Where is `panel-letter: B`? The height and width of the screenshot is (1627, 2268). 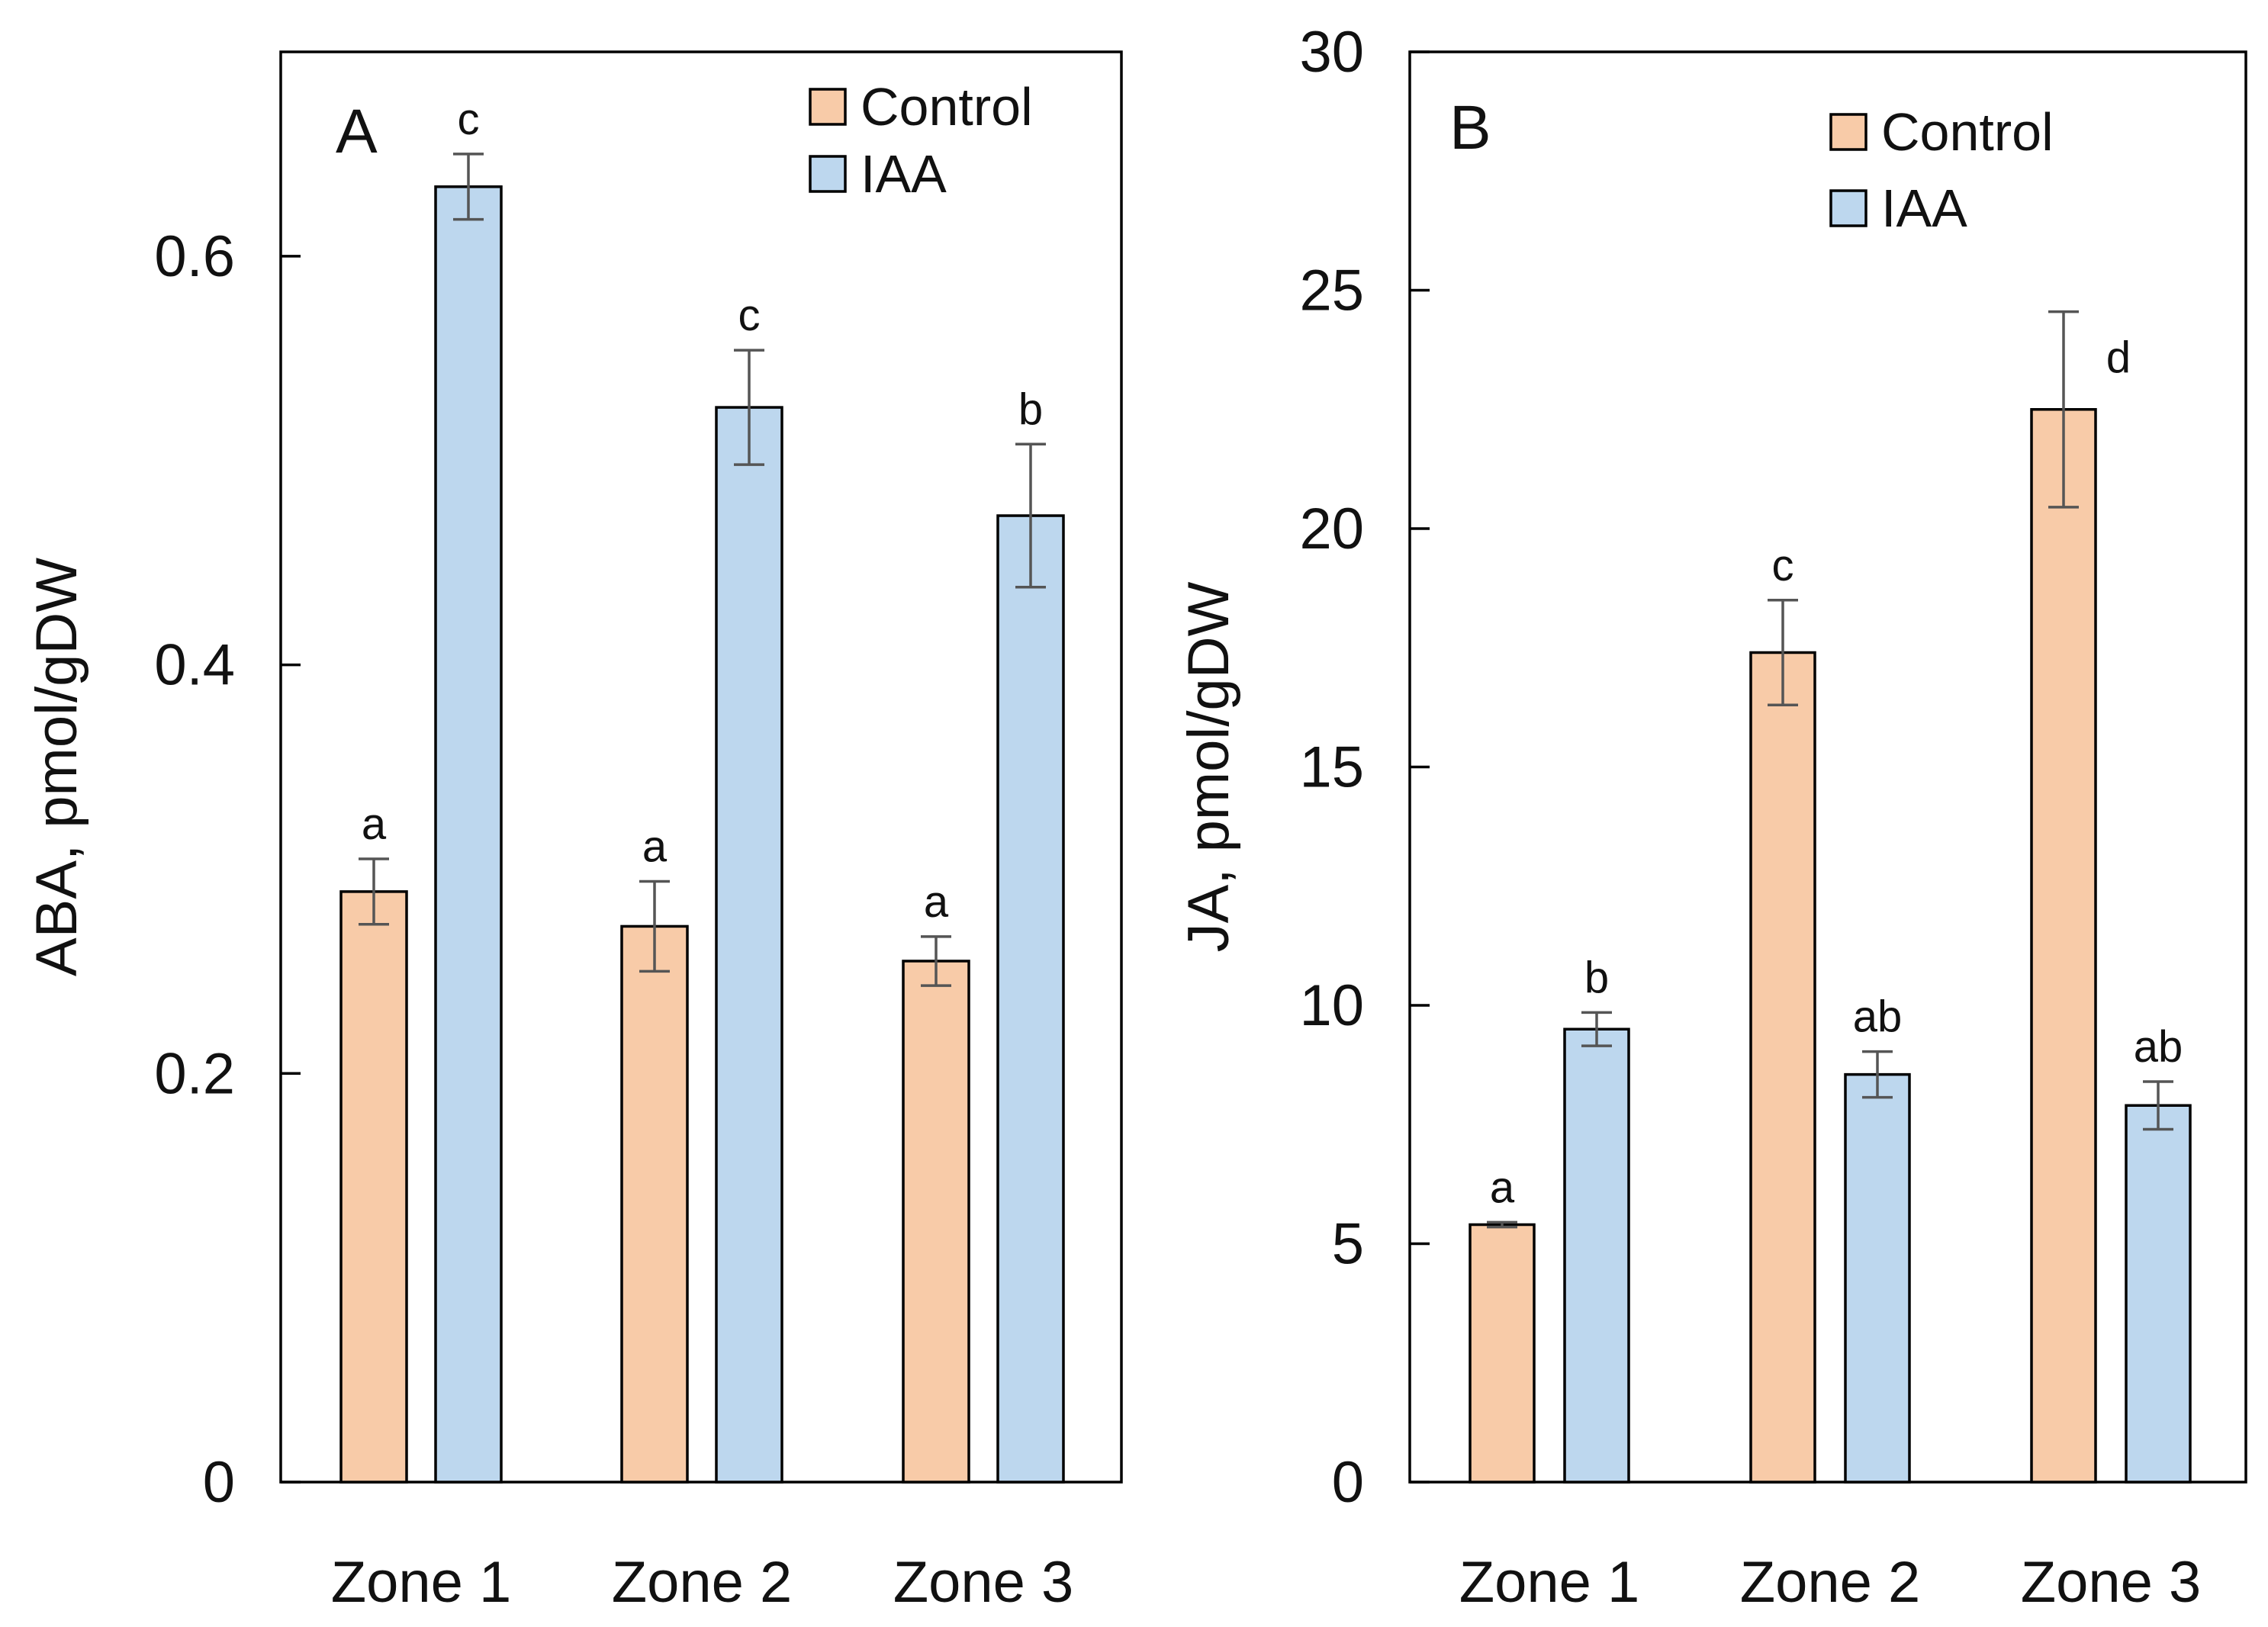 panel-letter: B is located at coordinates (1470, 127).